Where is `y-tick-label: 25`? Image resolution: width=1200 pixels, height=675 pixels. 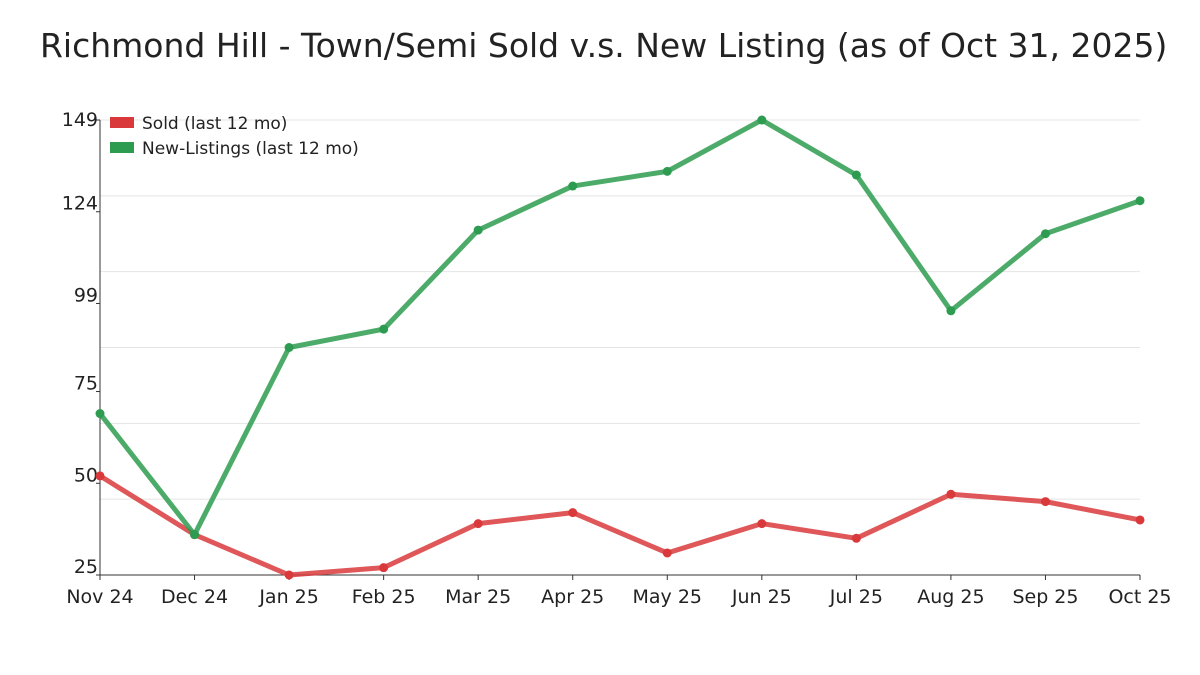
y-tick-label: 25 is located at coordinates (86, 567).